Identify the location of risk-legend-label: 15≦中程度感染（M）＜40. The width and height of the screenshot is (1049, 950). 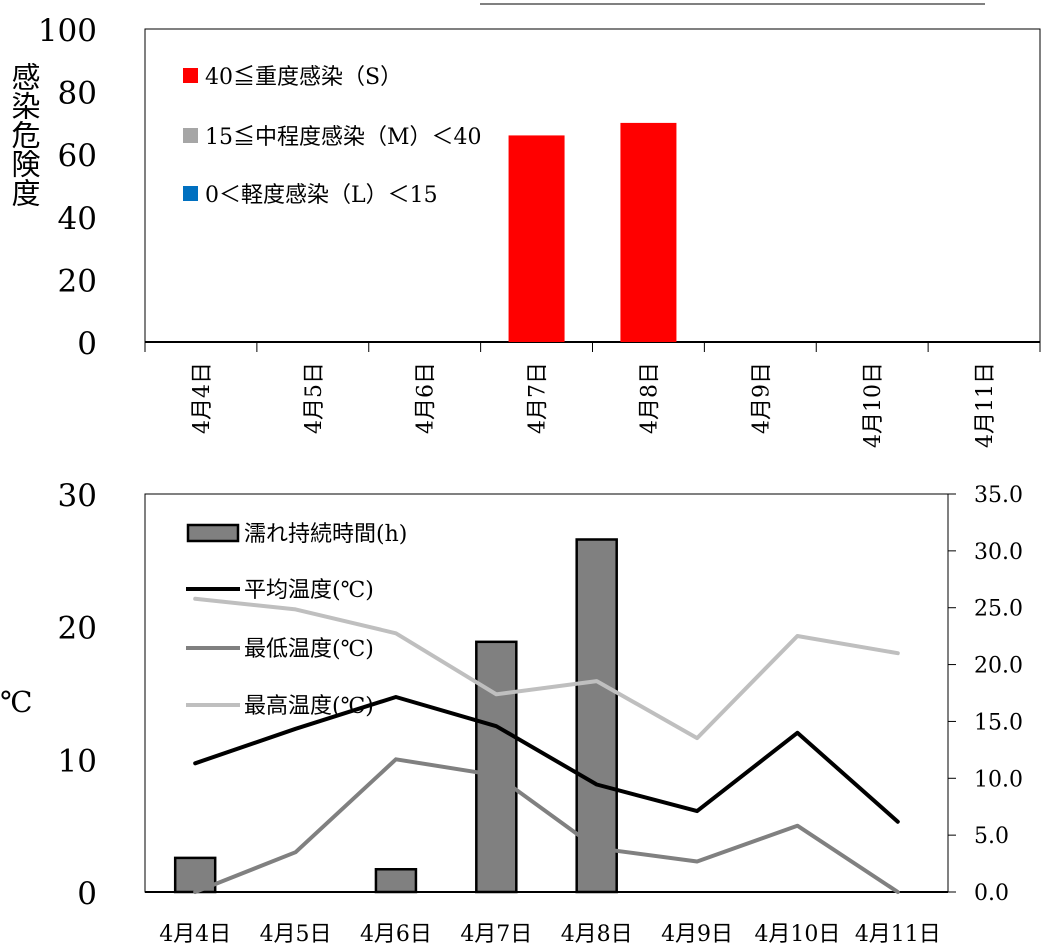
(343, 137).